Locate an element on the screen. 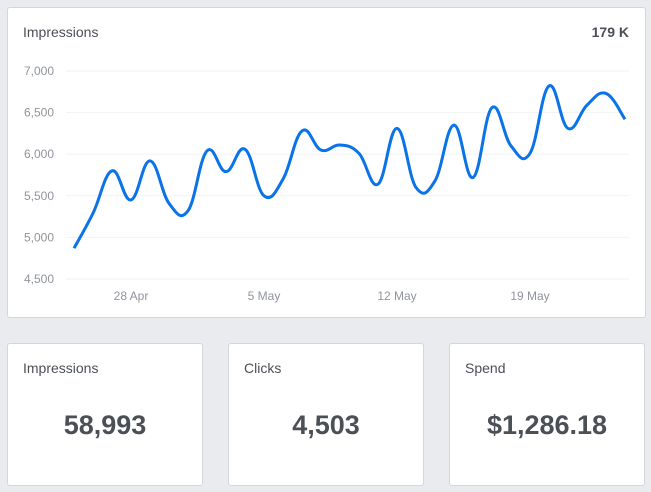 This screenshot has height=492, width=651. stat-label: Impressions is located at coordinates (61, 368).